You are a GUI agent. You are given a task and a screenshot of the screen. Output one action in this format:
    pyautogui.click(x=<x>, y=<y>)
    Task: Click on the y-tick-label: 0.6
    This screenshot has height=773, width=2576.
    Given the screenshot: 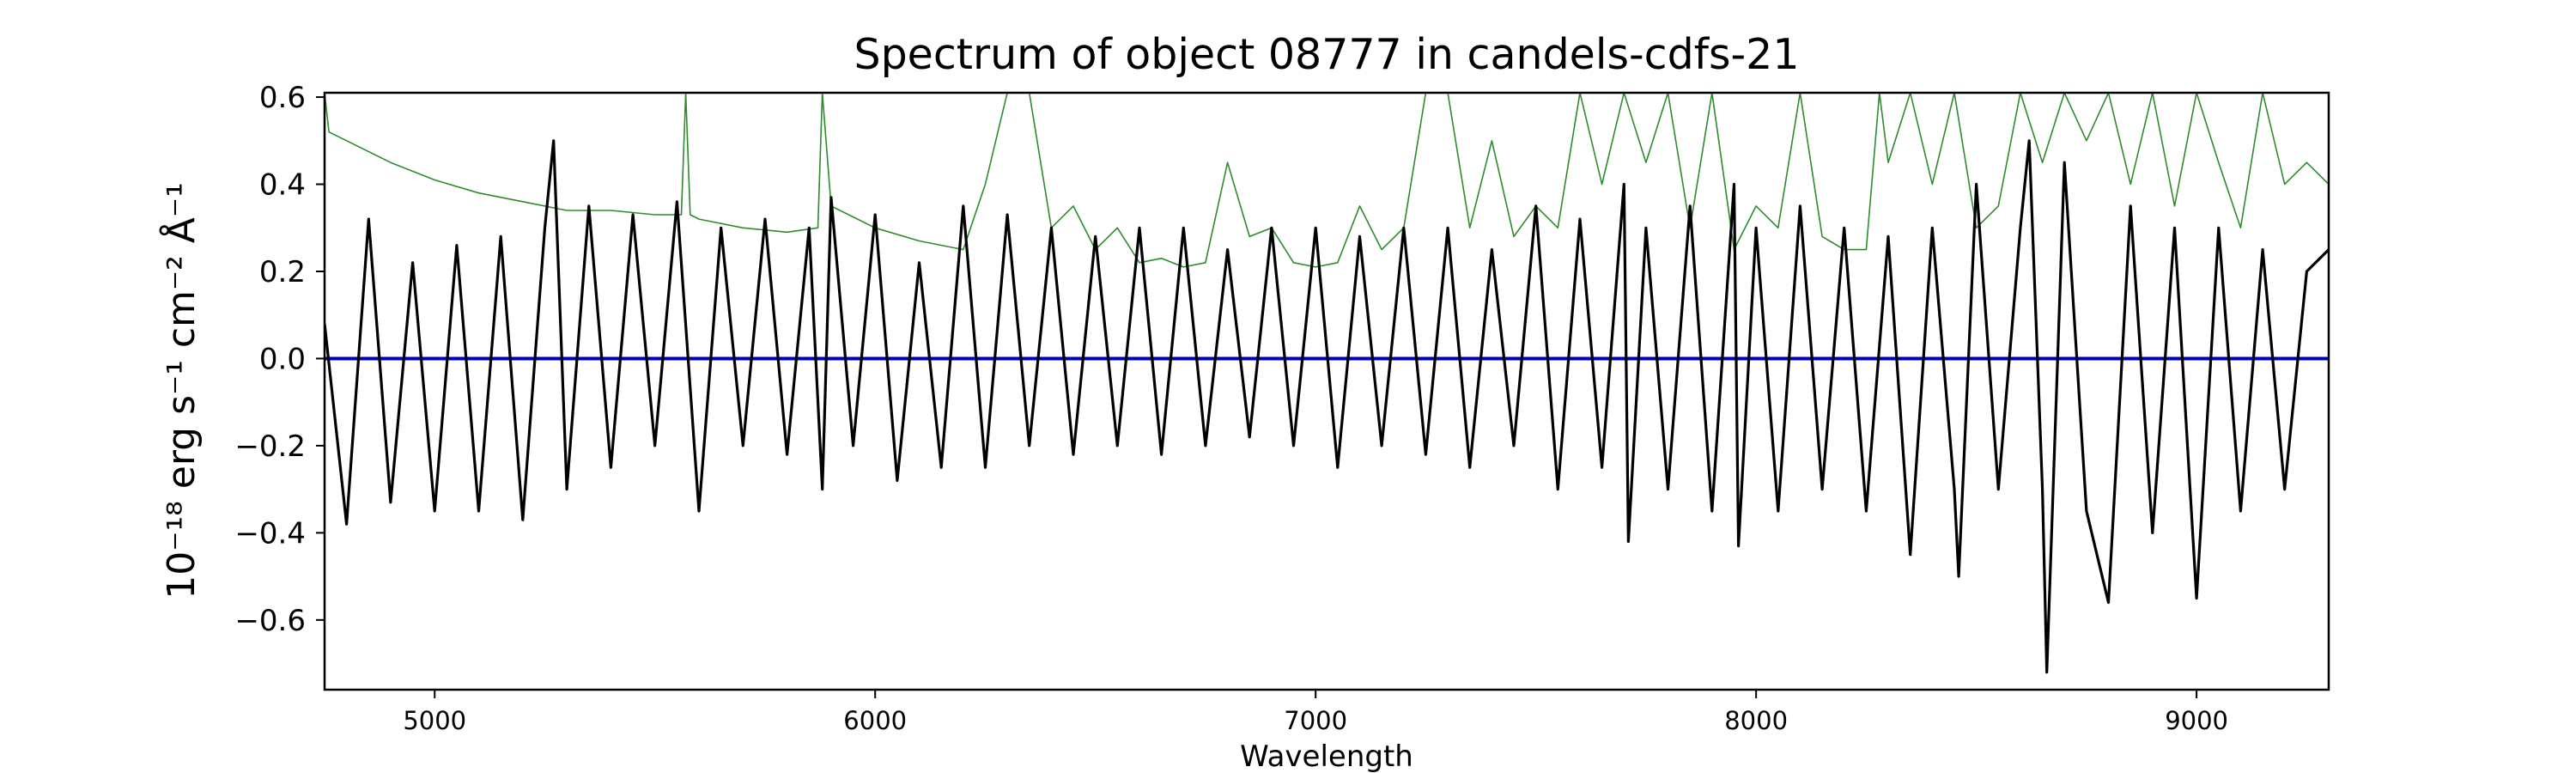 What is the action you would take?
    pyautogui.click(x=282, y=98)
    